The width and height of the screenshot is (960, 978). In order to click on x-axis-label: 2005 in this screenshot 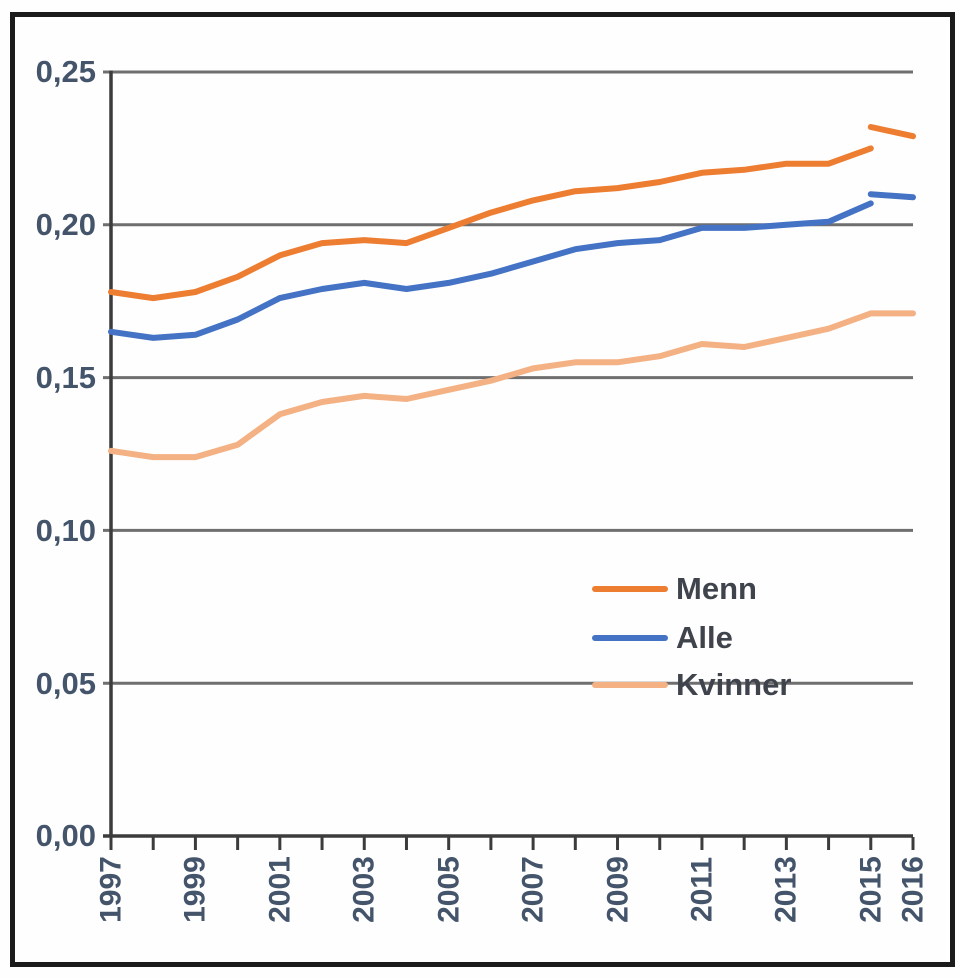, I will do `click(449, 889)`.